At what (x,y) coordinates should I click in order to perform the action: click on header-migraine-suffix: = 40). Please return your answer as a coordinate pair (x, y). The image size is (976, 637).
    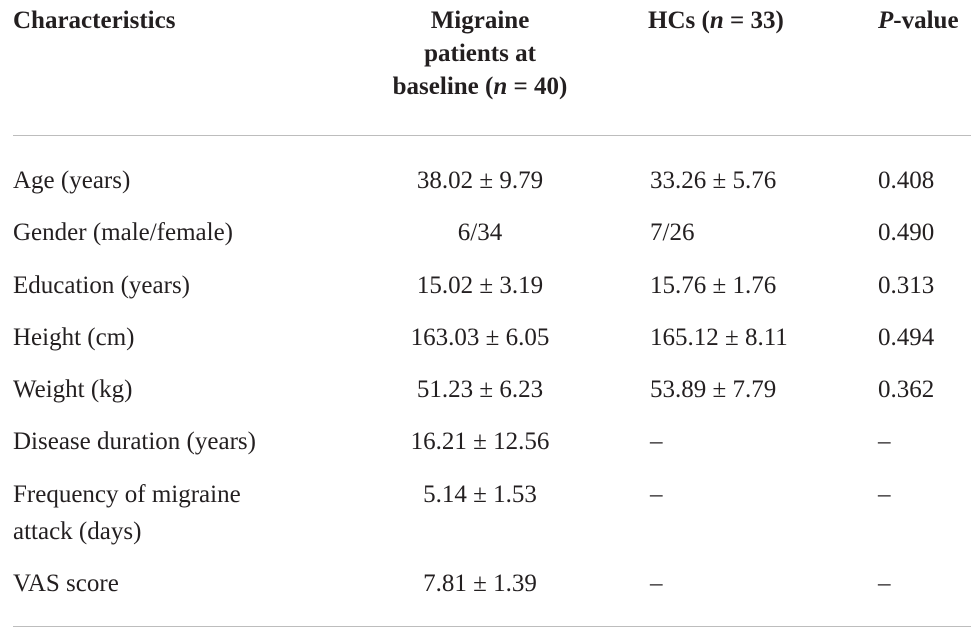
    Looking at the image, I should click on (537, 86).